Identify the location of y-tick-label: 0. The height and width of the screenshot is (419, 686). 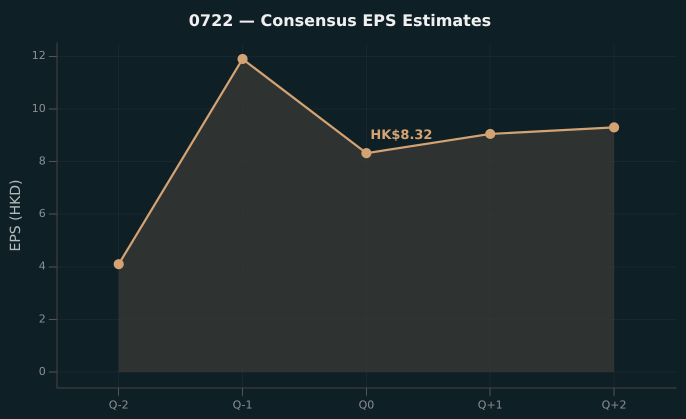
(42, 371).